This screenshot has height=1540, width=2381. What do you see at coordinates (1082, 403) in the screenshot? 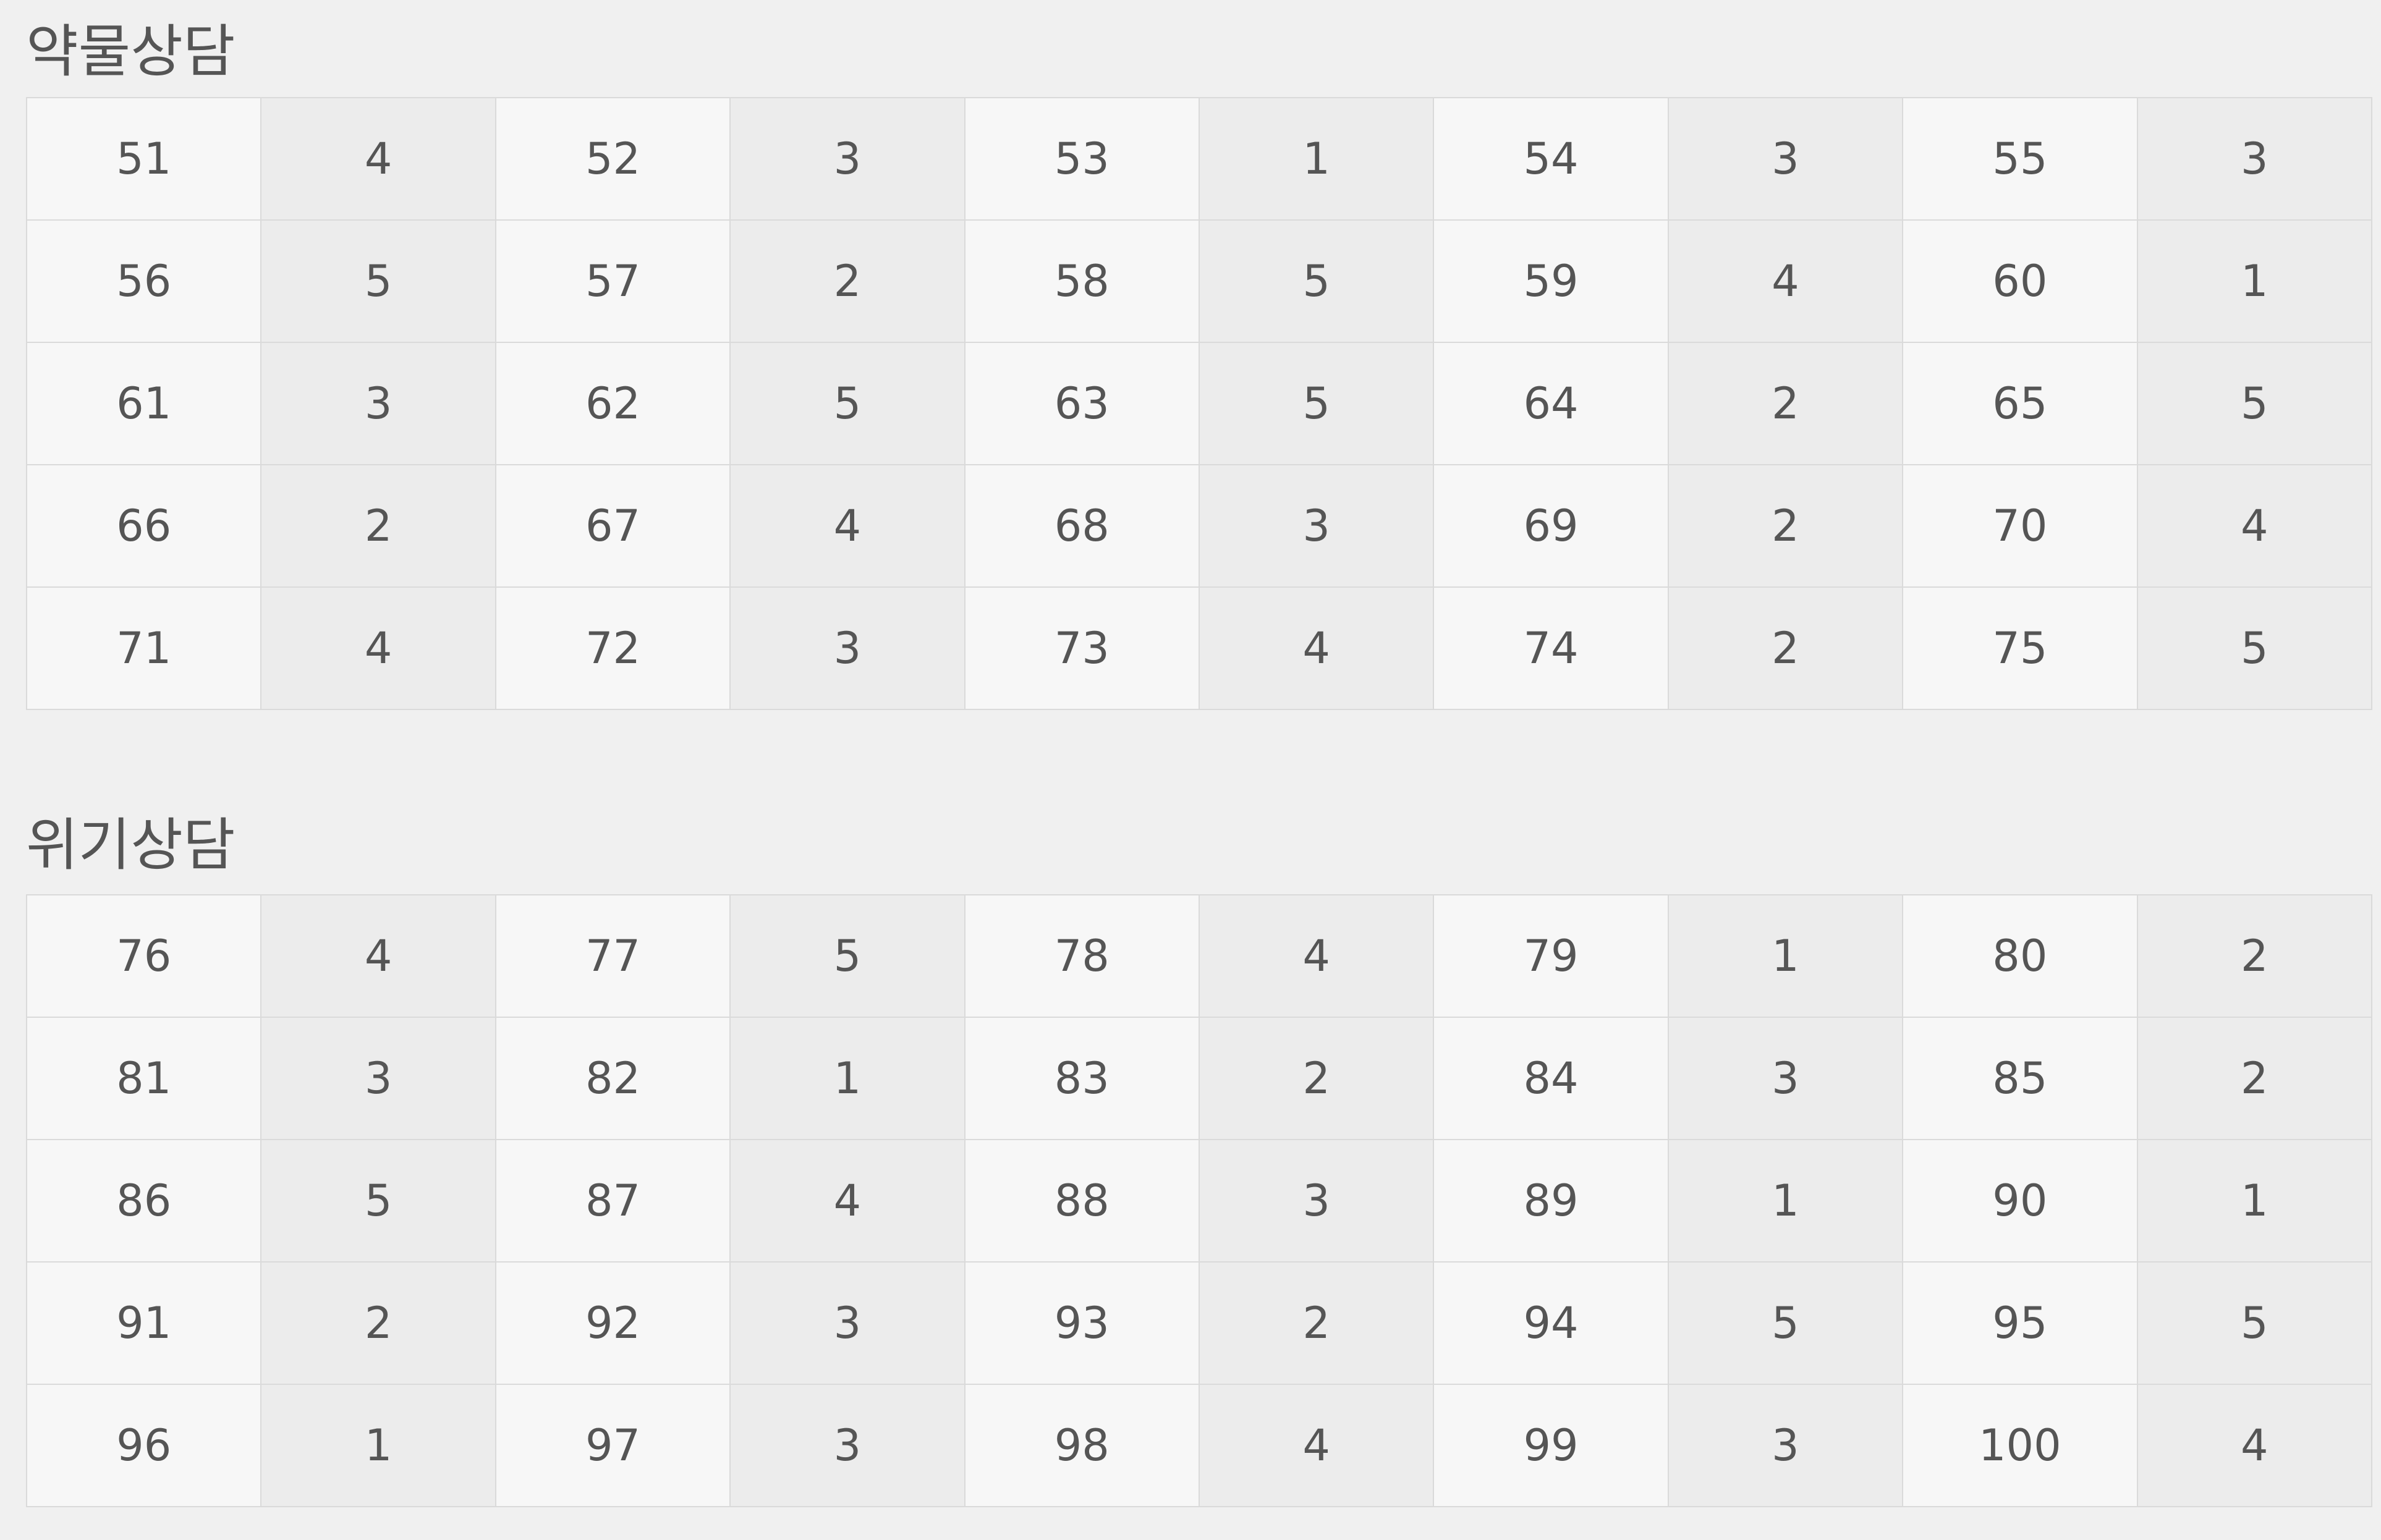
I see `question-number-cell: 63` at bounding box center [1082, 403].